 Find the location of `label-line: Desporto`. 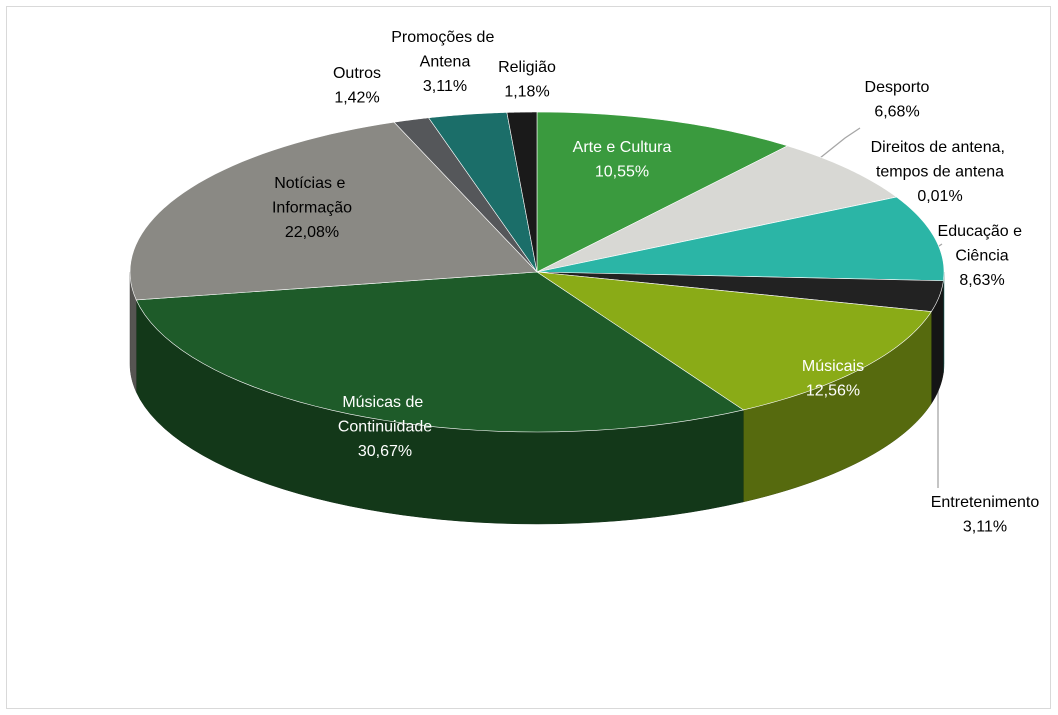

label-line: Desporto is located at coordinates (897, 87).